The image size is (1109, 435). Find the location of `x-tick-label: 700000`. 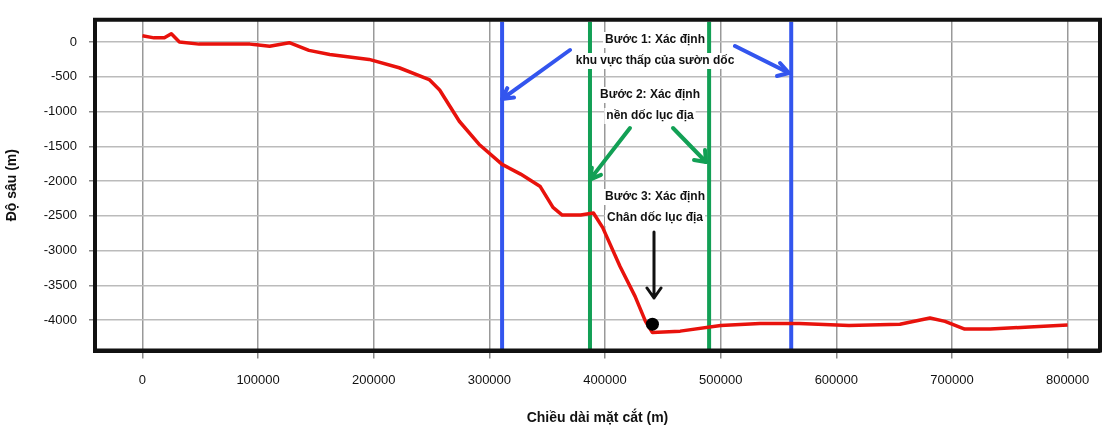

x-tick-label: 700000 is located at coordinates (952, 379).